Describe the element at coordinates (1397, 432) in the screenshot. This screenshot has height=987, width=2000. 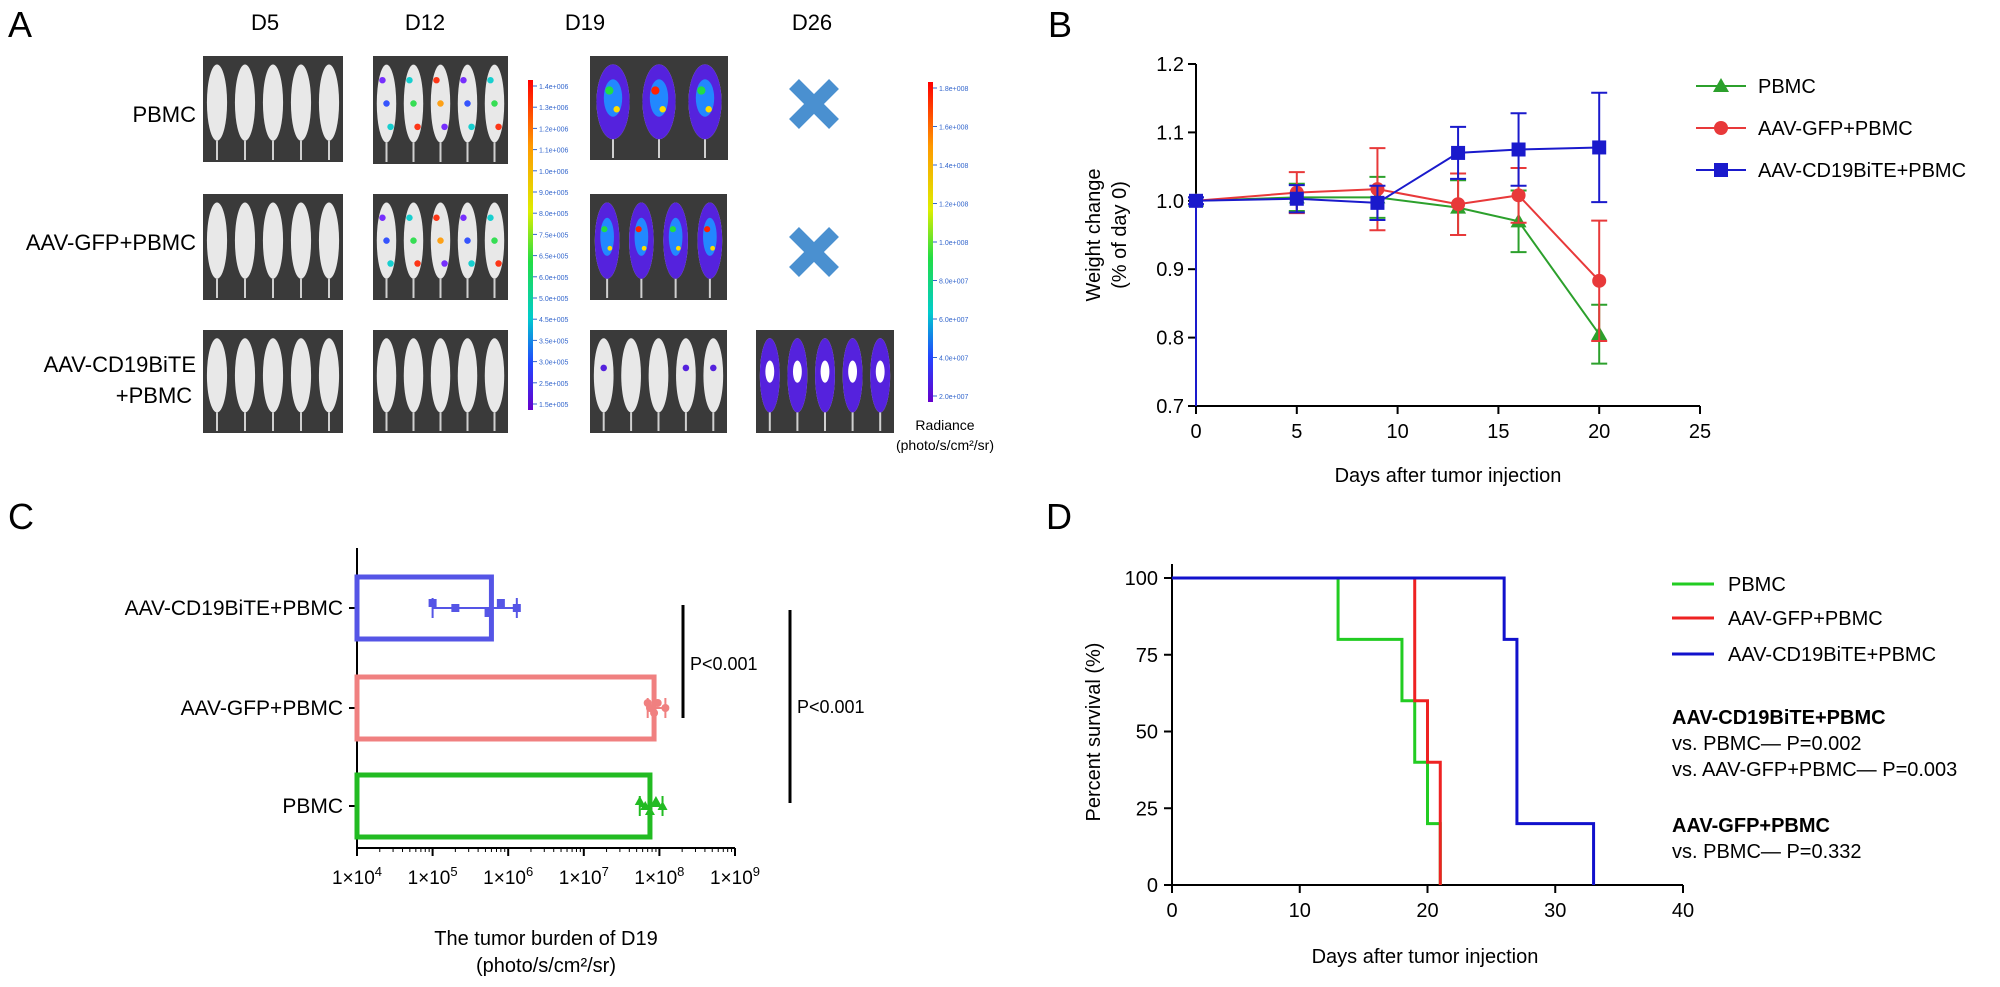
I see `x-tick-label: 10` at that location.